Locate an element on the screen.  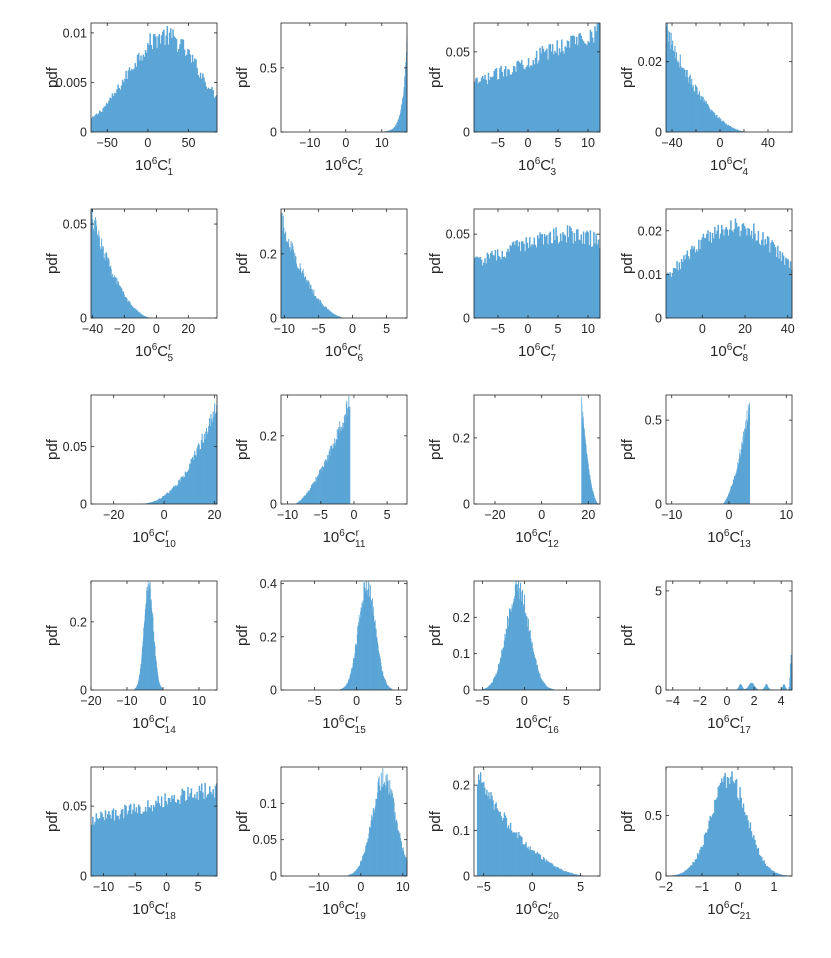
x-tick-label: −5 is located at coordinates (314, 701).